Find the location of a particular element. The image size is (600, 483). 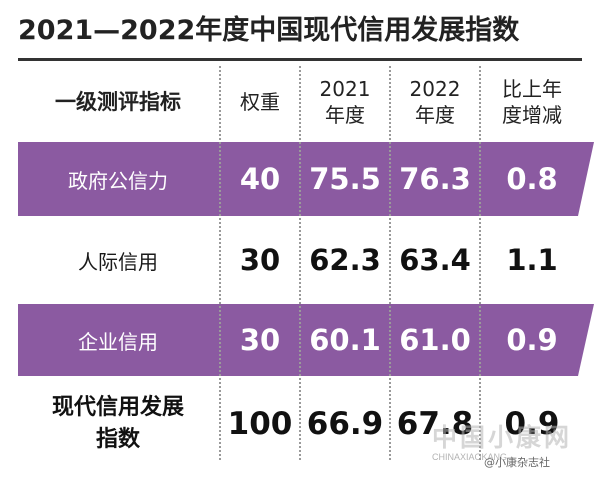

header-indicator: 一级测评指标 is located at coordinates (118, 102).